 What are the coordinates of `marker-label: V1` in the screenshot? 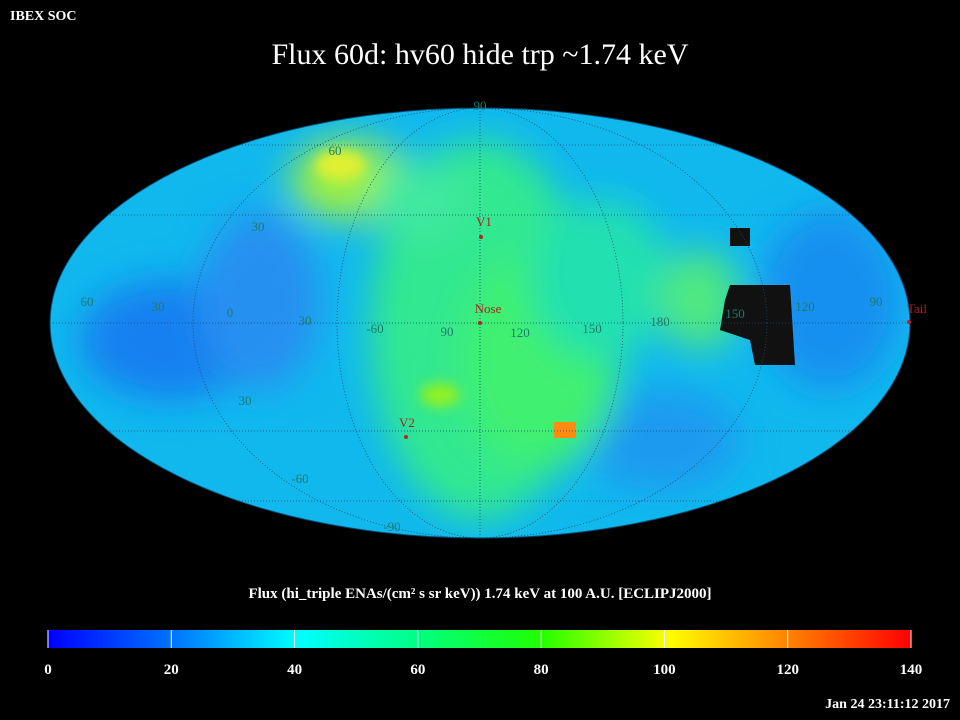 It's located at (484, 221).